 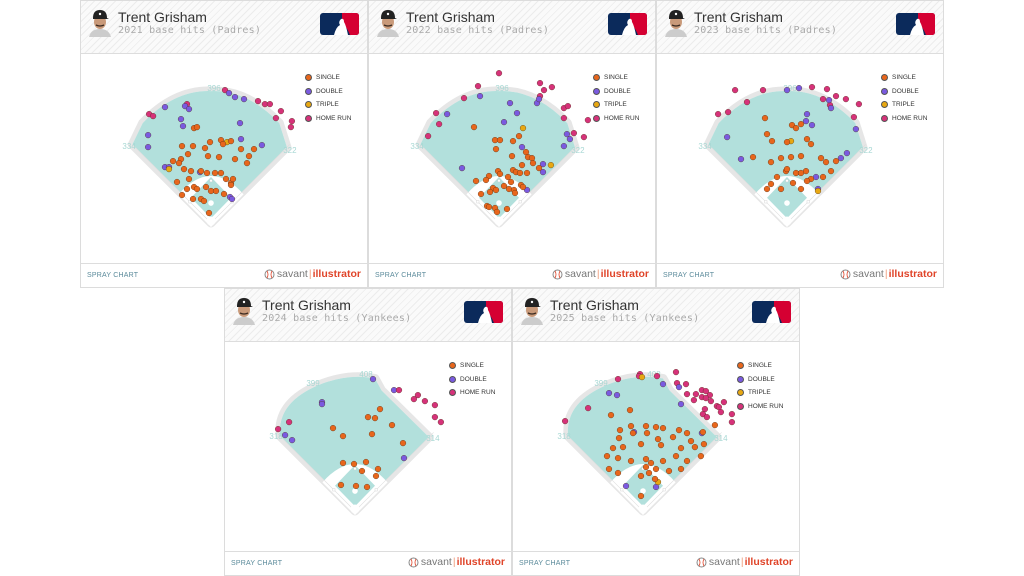 What do you see at coordinates (915, 24) in the screenshot?
I see `mlb-logo` at bounding box center [915, 24].